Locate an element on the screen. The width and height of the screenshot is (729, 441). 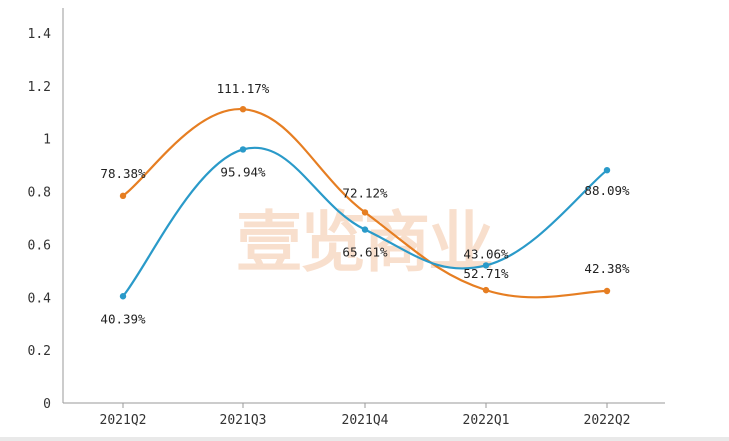
x-tick-label: 2022Q2 is located at coordinates (607, 420).